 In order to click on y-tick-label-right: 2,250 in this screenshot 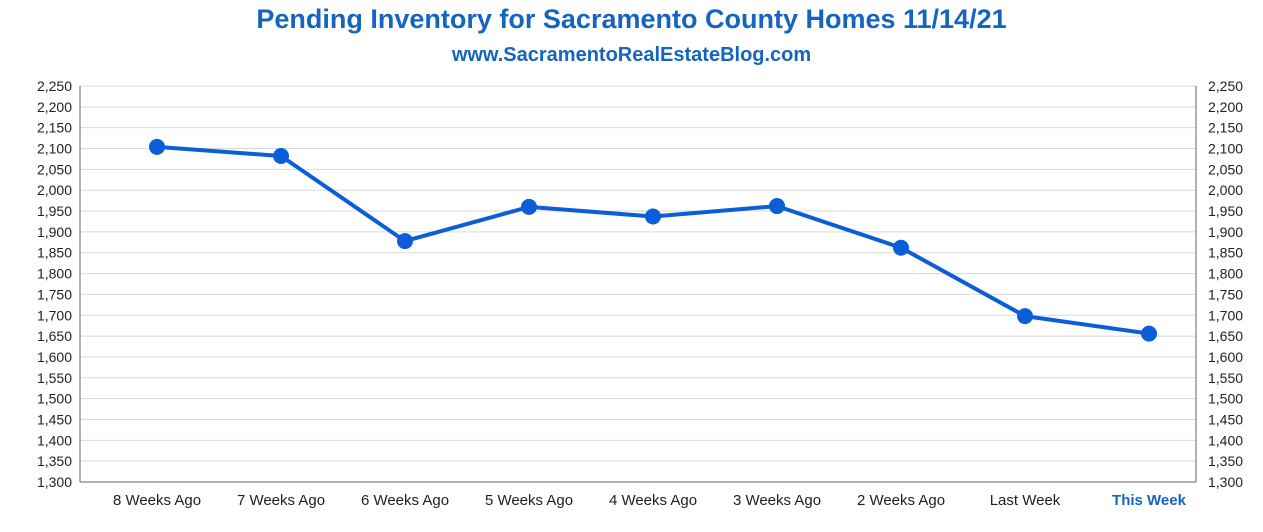, I will do `click(1225, 86)`.